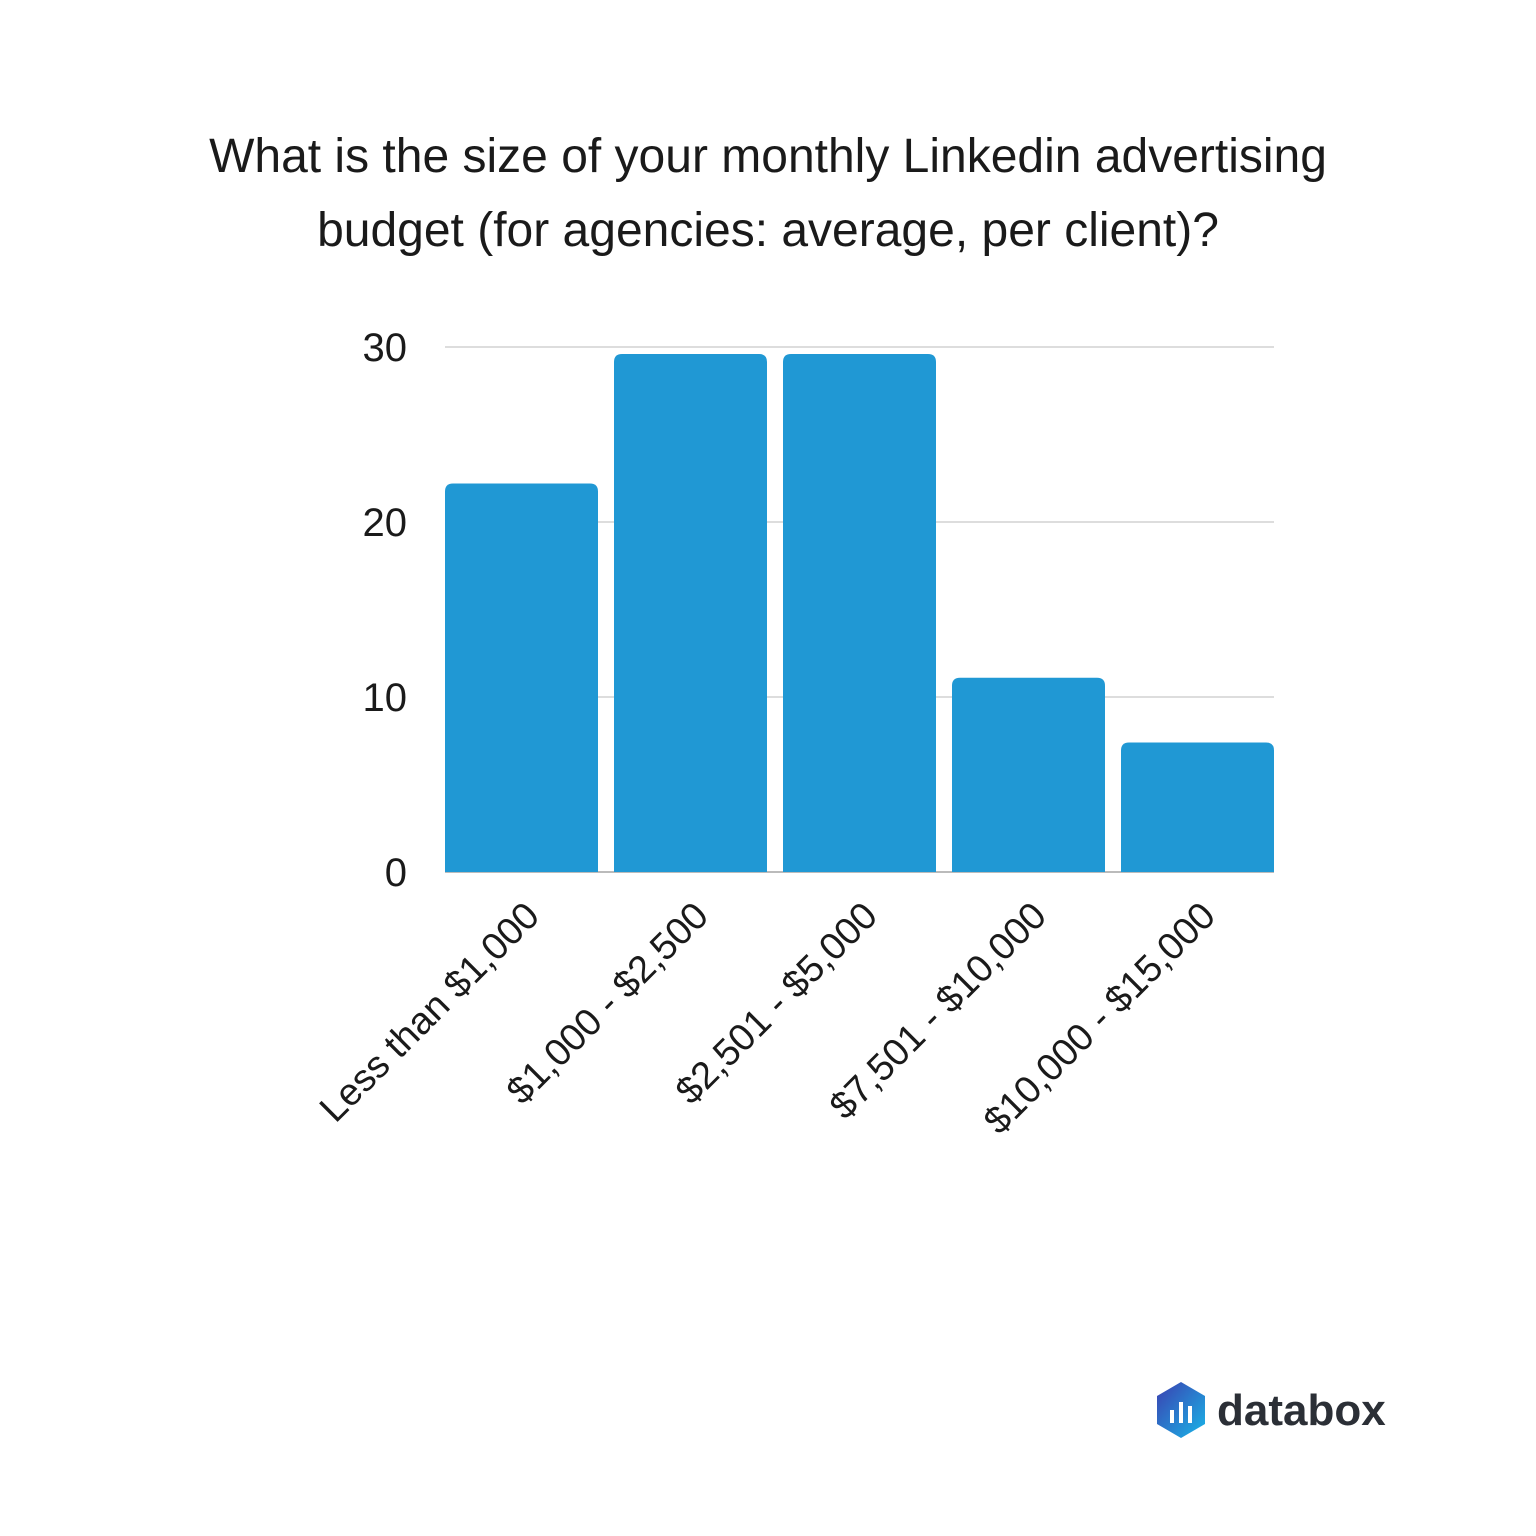 The image size is (1536, 1536). I want to click on databox-logo: databox, so click(1271, 1410).